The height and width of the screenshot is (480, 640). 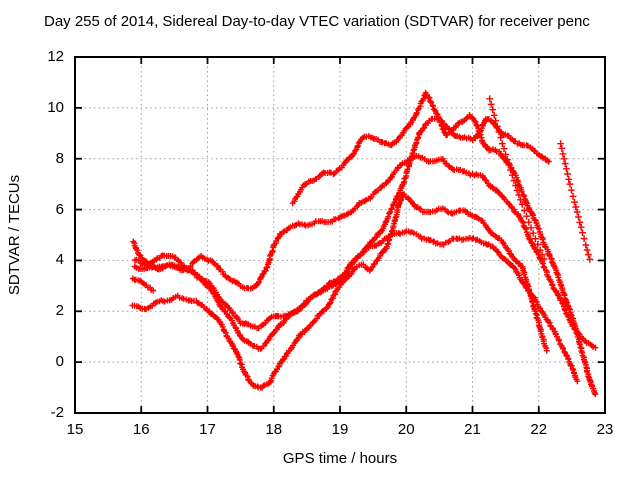 What do you see at coordinates (472, 429) in the screenshot?
I see `x-tick-label: 21` at bounding box center [472, 429].